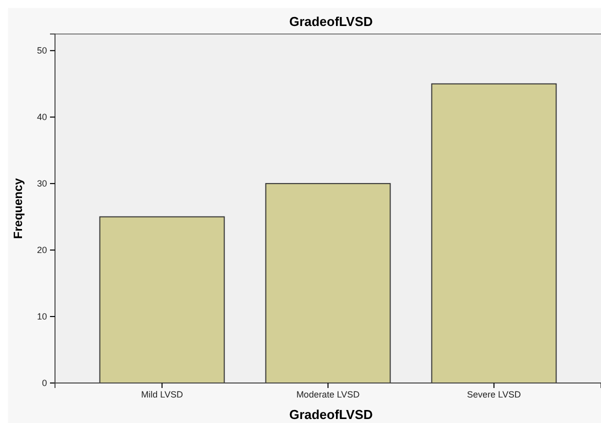  I want to click on y-axis-title: Frequency, so click(18, 208).